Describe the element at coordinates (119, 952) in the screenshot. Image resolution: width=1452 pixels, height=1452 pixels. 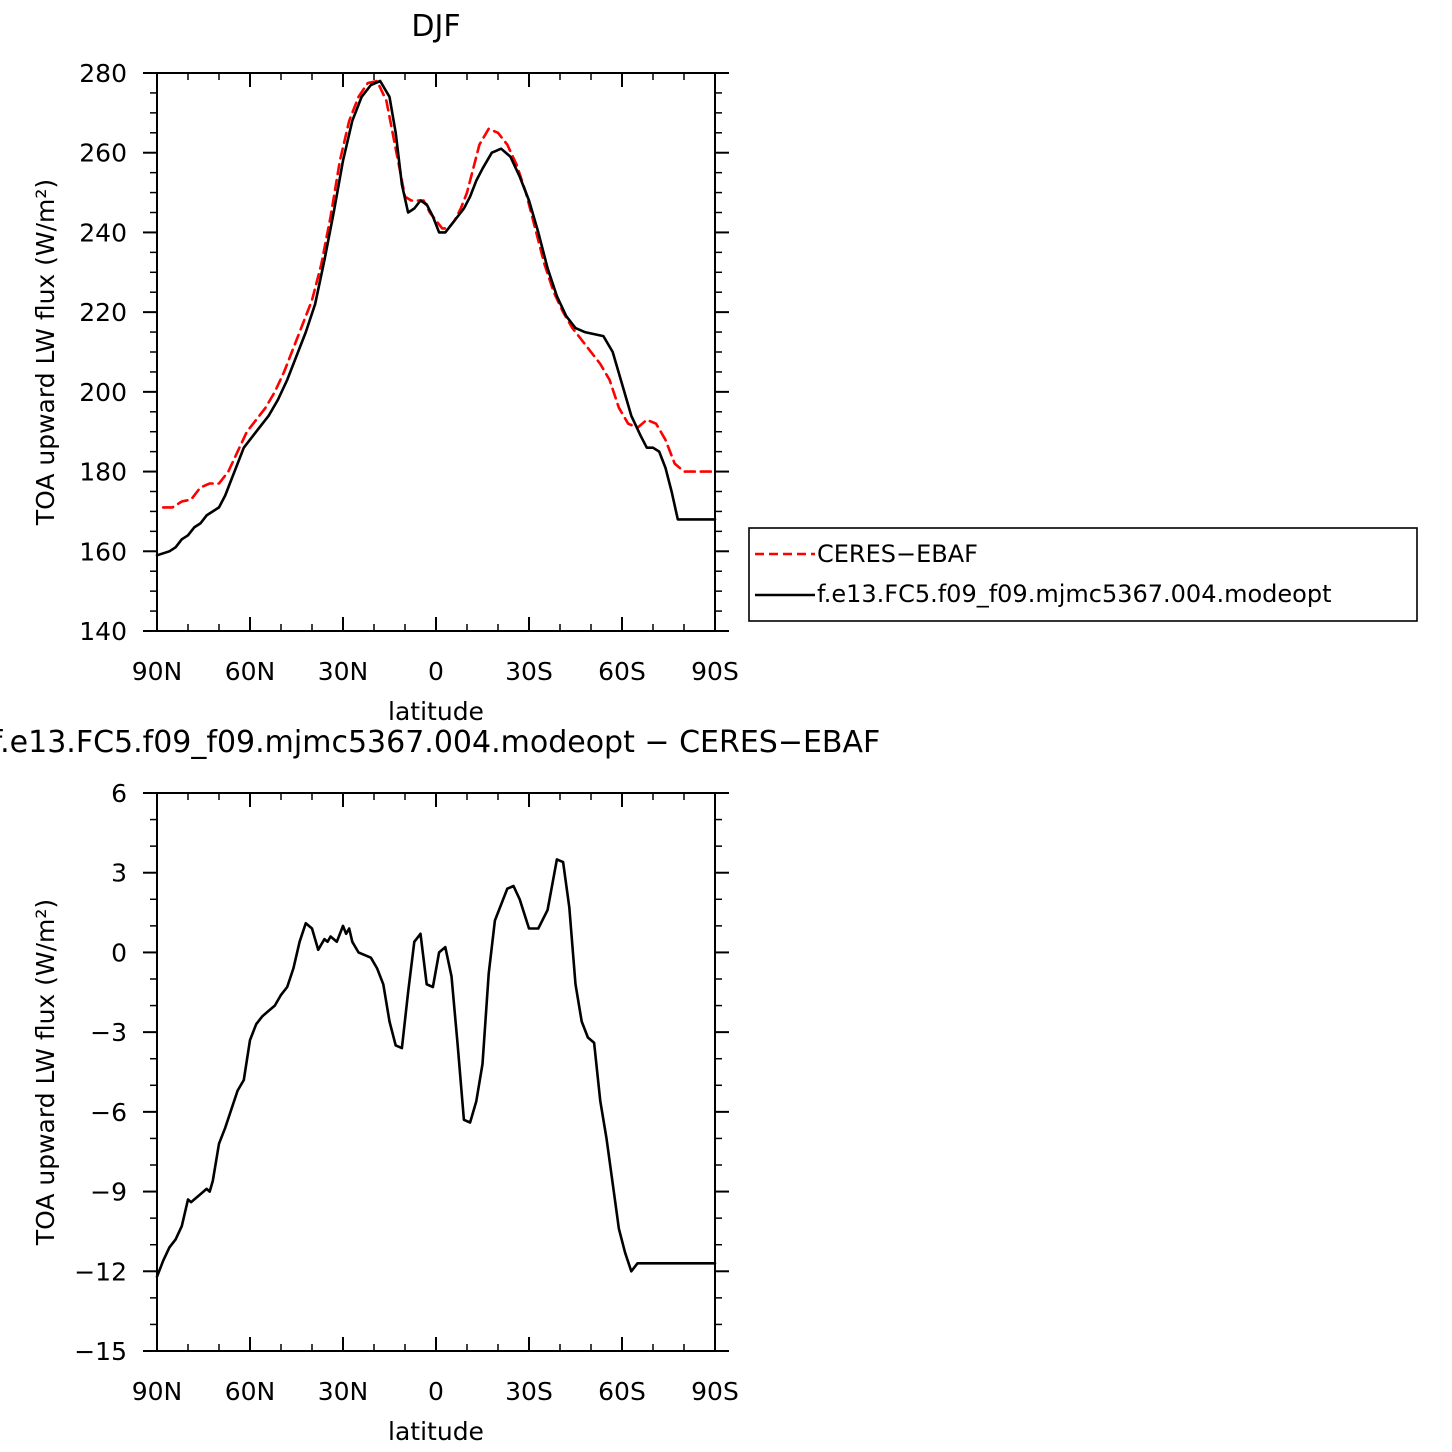
I see `bottom-y-tick-label: 0` at that location.